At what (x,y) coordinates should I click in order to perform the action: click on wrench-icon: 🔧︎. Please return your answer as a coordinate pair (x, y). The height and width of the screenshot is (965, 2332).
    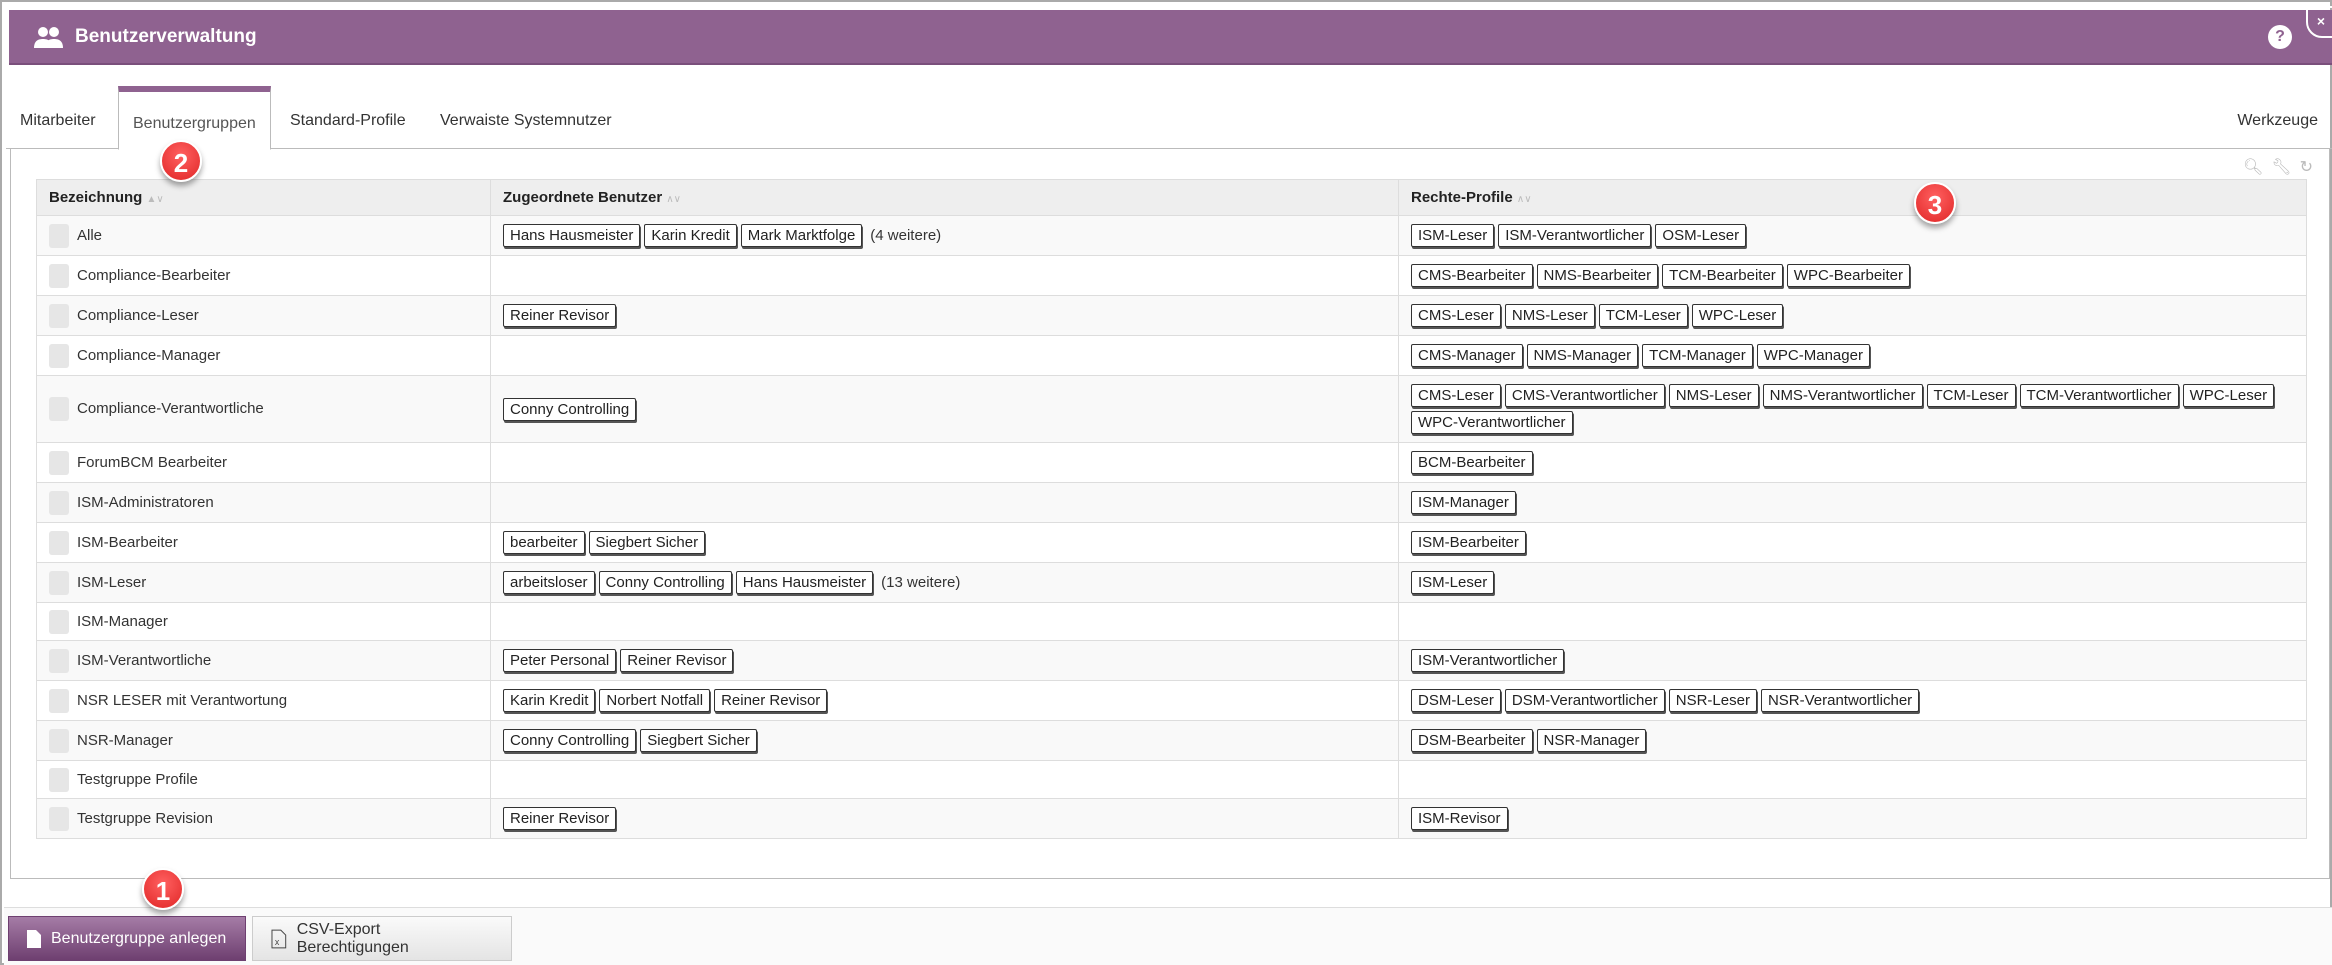
    Looking at the image, I should click on (2281, 167).